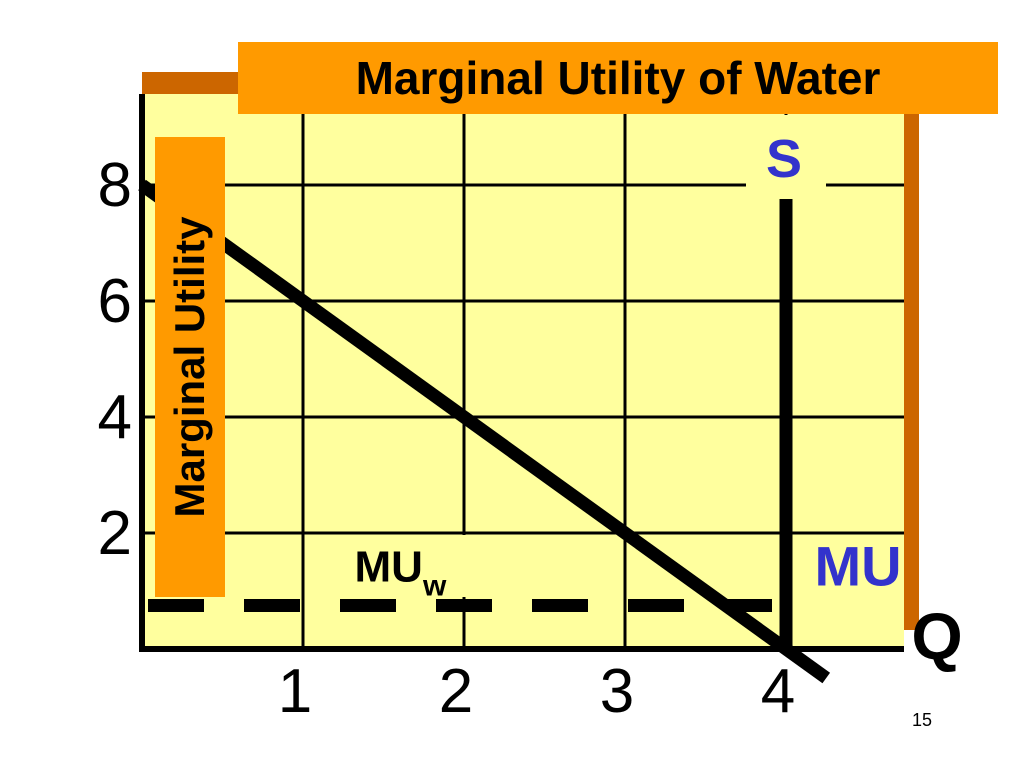  I want to click on x-tick-label-2: 2, so click(456, 691).